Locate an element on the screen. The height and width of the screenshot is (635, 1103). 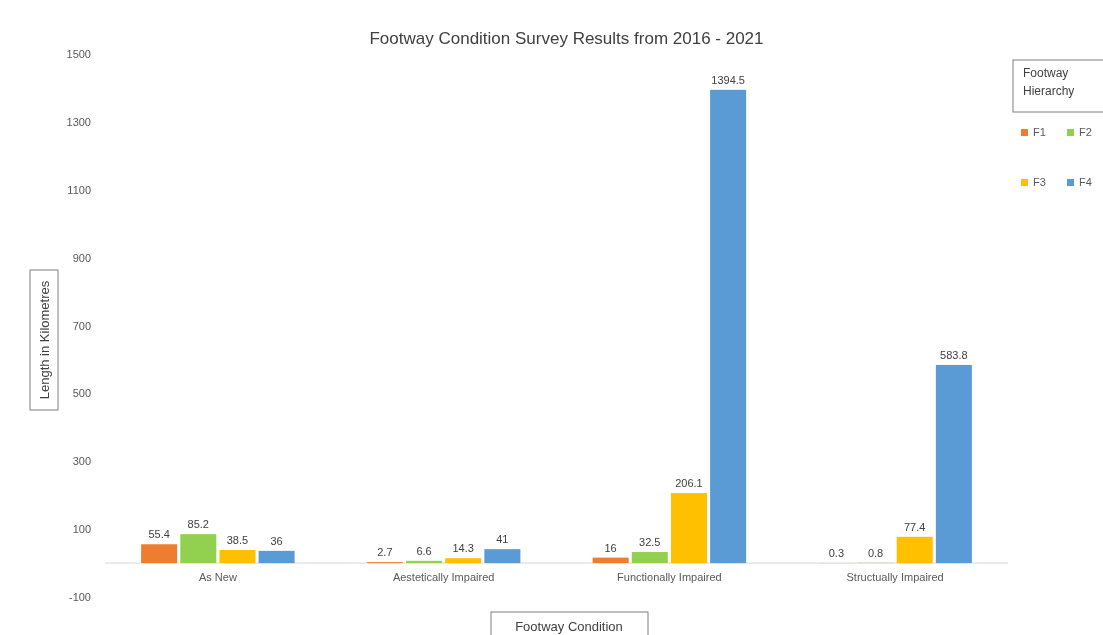
data-label: 38.5 is located at coordinates (237, 540).